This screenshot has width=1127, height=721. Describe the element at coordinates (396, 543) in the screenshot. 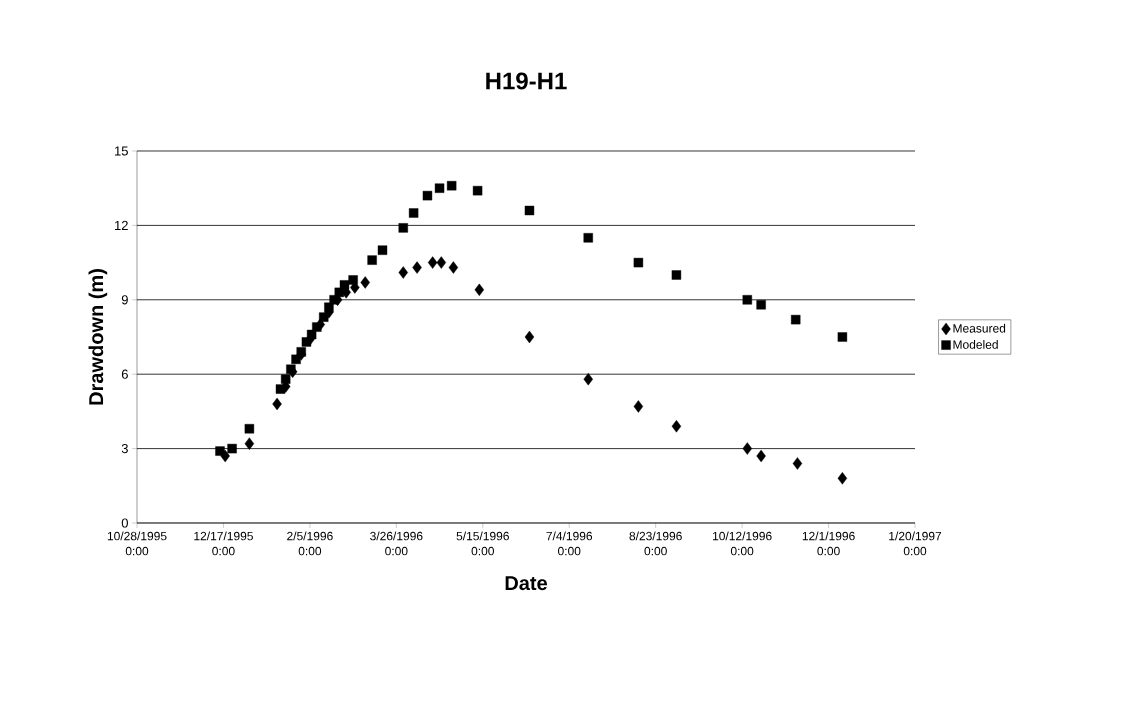

I see `x-tick-label: 3/26/1996 0:00` at that location.